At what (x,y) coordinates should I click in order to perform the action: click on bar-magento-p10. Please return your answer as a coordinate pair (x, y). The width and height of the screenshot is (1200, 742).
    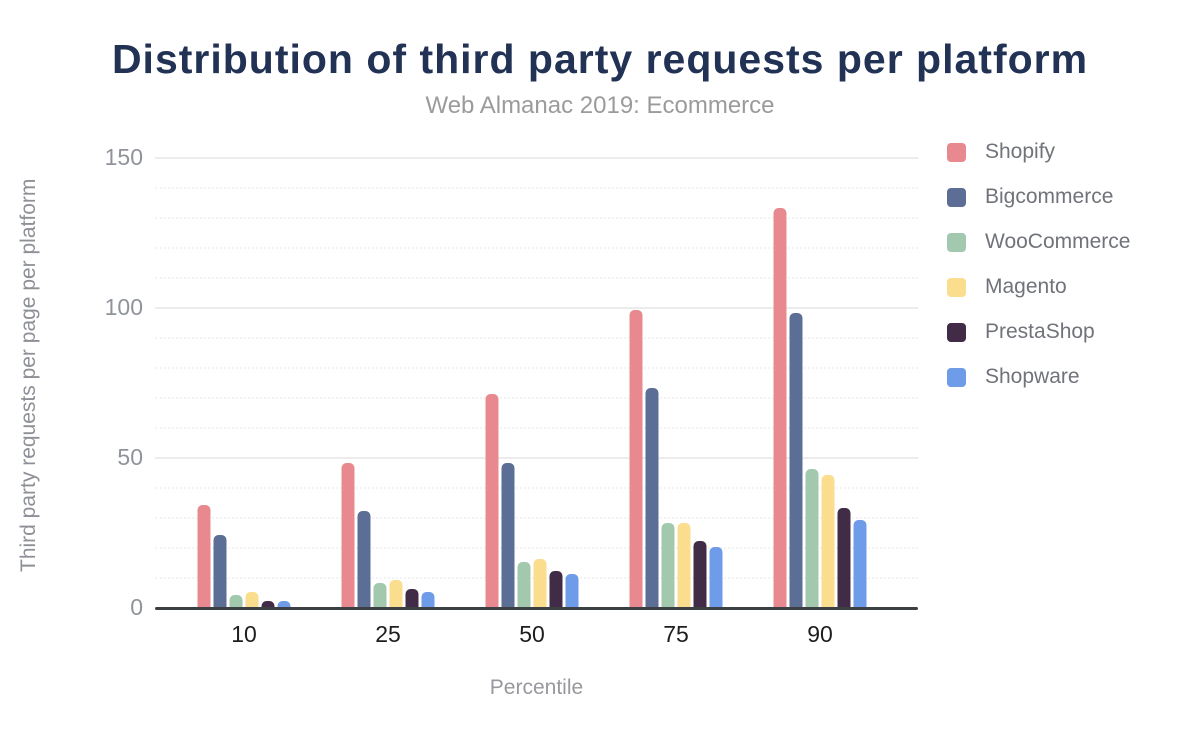
    Looking at the image, I should click on (252, 599).